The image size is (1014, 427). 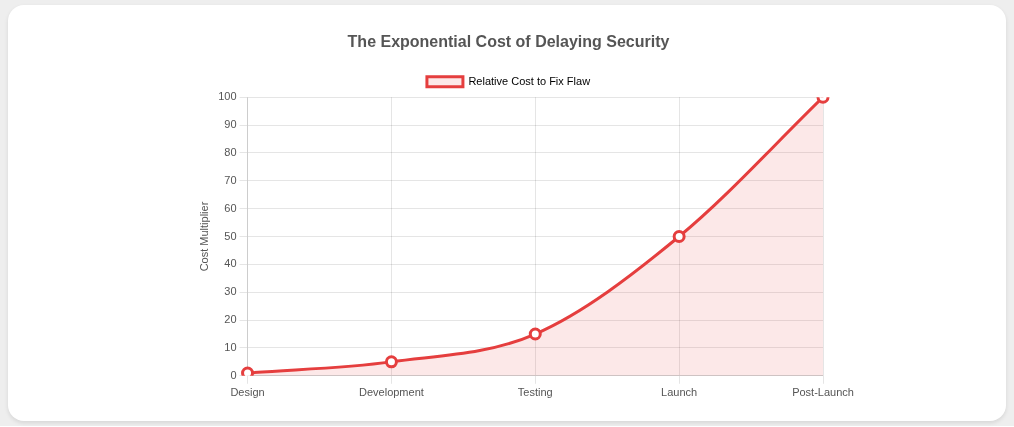 I want to click on y-tick-label: 40, so click(x=230, y=263).